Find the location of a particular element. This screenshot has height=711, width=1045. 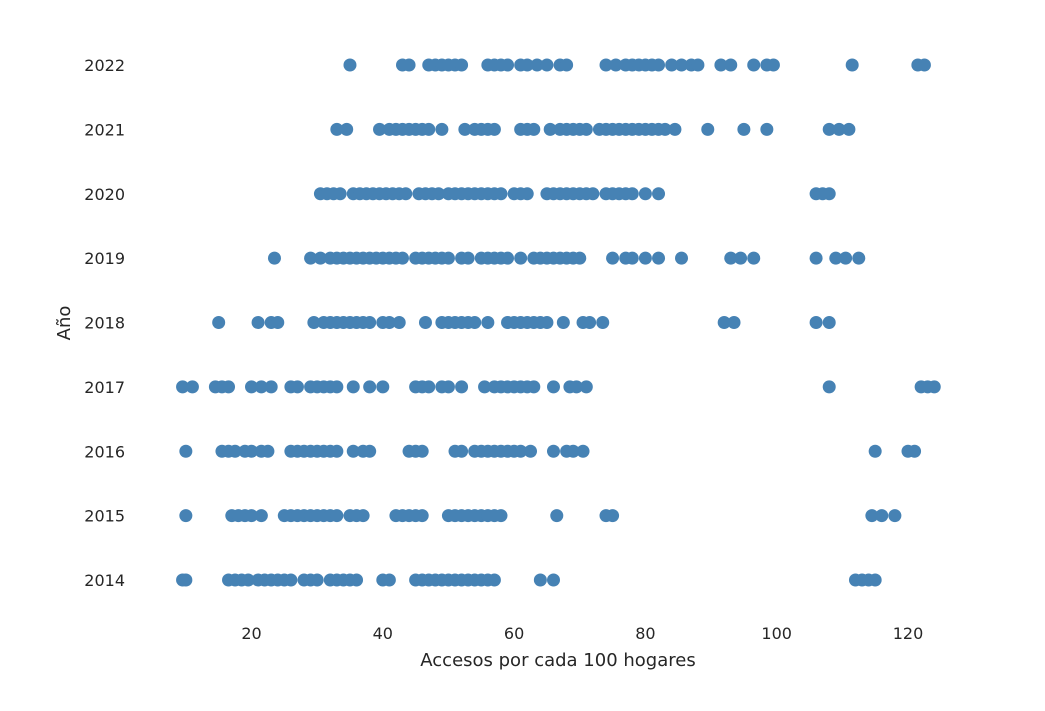

x-tick-label: 80 is located at coordinates (645, 633).